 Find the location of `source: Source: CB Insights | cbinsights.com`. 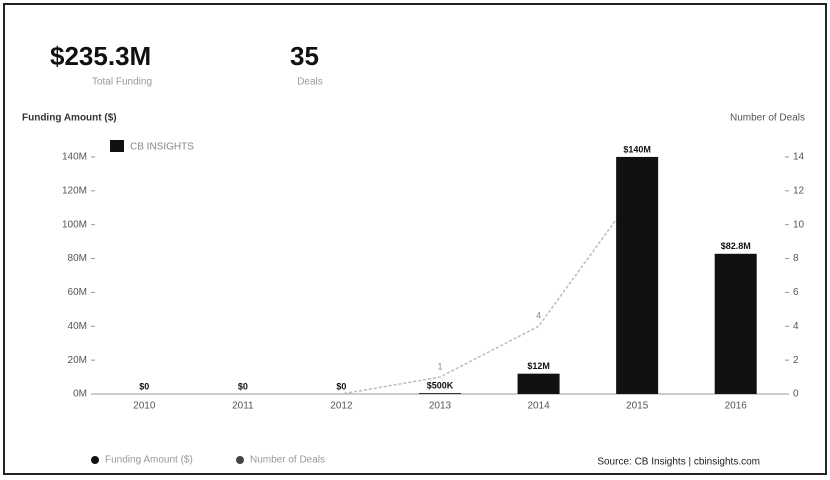

source: Source: CB Insights | cbinsights.com is located at coordinates (678, 462).